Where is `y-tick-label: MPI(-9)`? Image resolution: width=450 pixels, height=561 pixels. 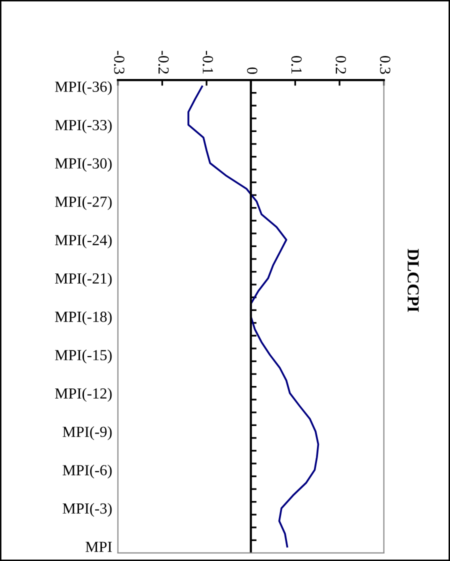 y-tick-label: MPI(-9) is located at coordinates (87, 433).